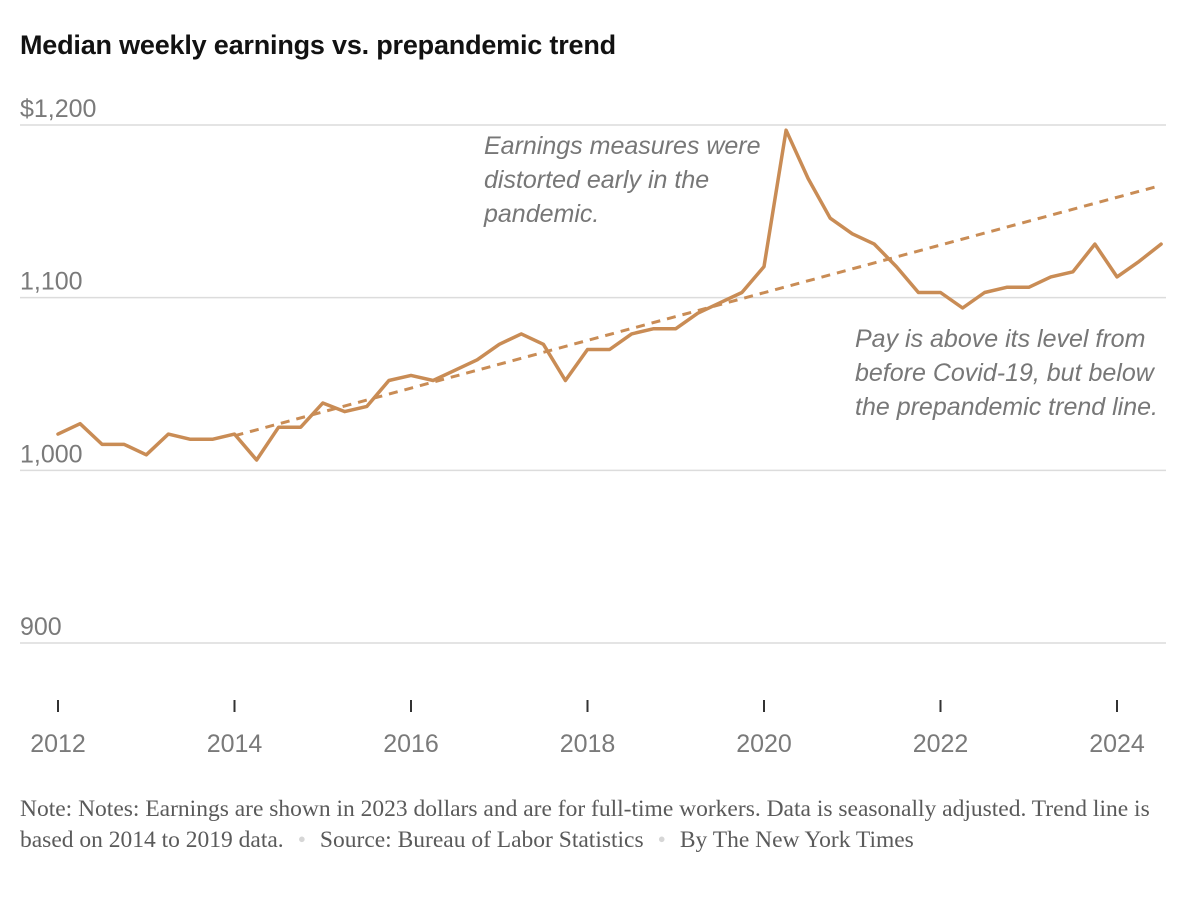 This screenshot has width=1200, height=908. Describe the element at coordinates (51, 282) in the screenshot. I see `y-tick-label: 1,100` at that location.